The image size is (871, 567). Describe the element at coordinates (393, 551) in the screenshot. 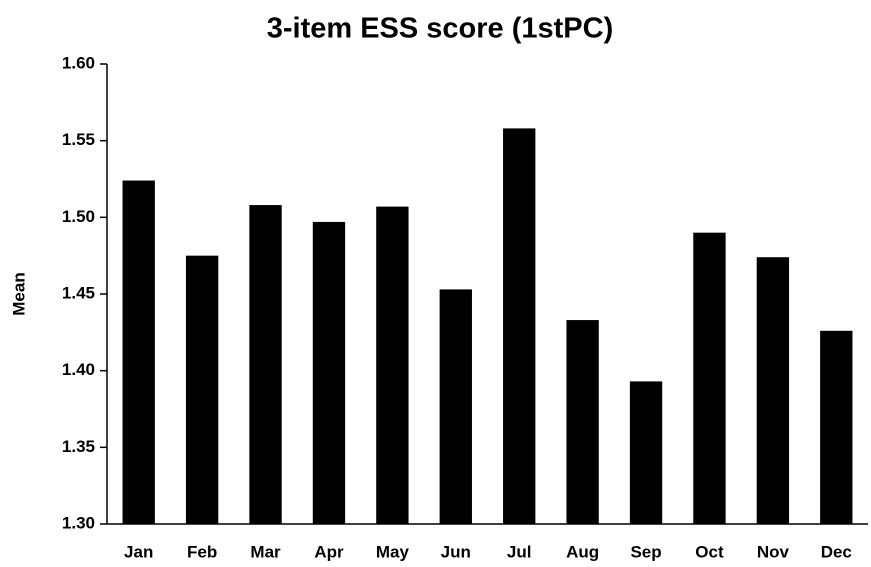

I see `x-tick-label: May` at that location.